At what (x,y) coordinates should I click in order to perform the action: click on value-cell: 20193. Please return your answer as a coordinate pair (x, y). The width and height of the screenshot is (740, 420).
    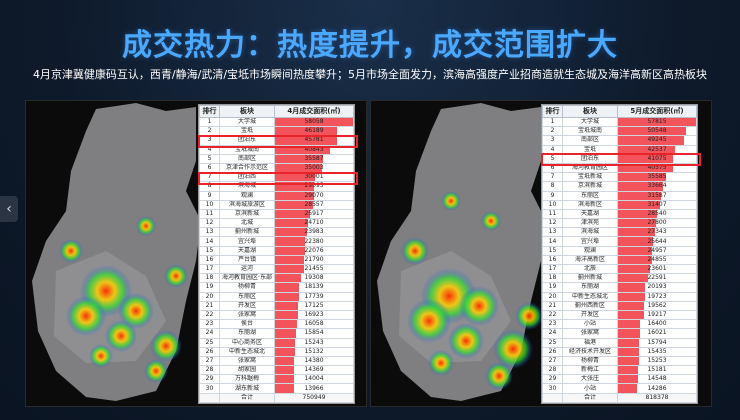
    Looking at the image, I should click on (657, 287).